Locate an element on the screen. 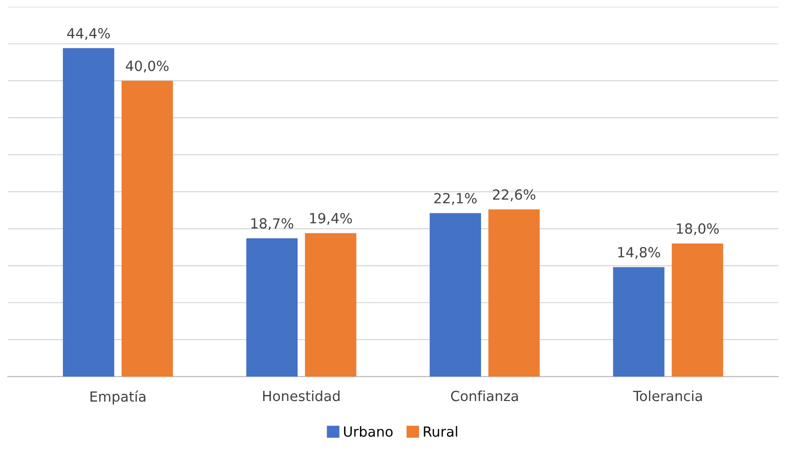 Image resolution: width=786 pixels, height=451 pixels. data-label: 40,0% is located at coordinates (147, 66).